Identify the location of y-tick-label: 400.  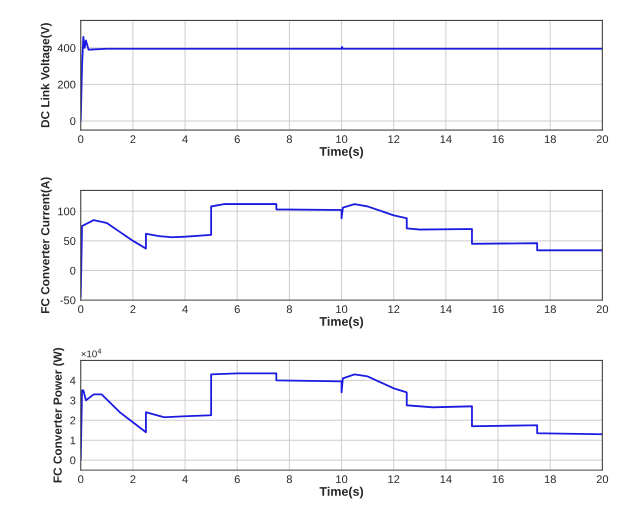
(67, 48).